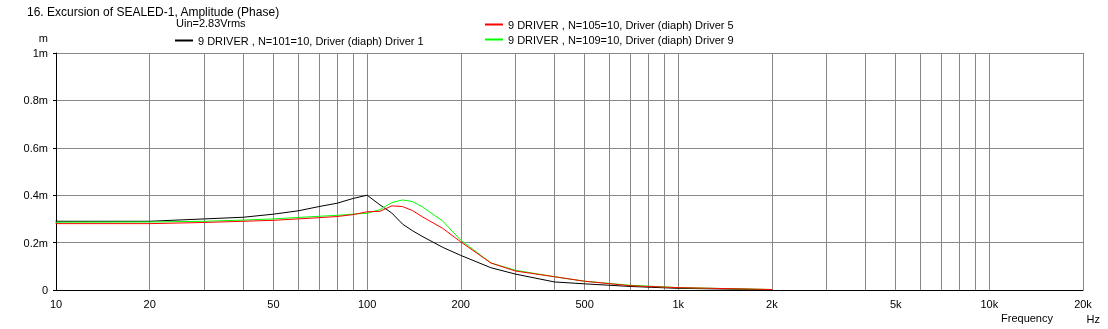 The image size is (1108, 329). Describe the element at coordinates (44, 290) in the screenshot. I see `y-tick-label: 0` at that location.